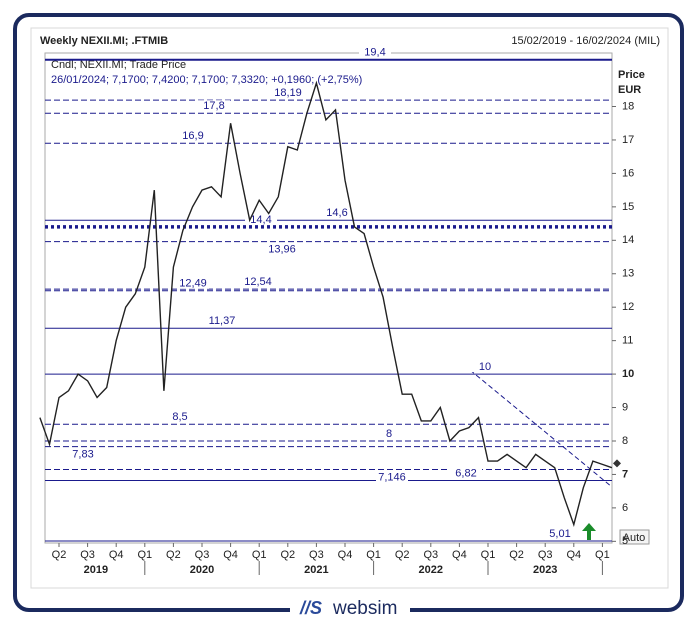 The height and width of the screenshot is (624, 697). What do you see at coordinates (628, 240) in the screenshot?
I see `y-tick-label: 14` at bounding box center [628, 240].